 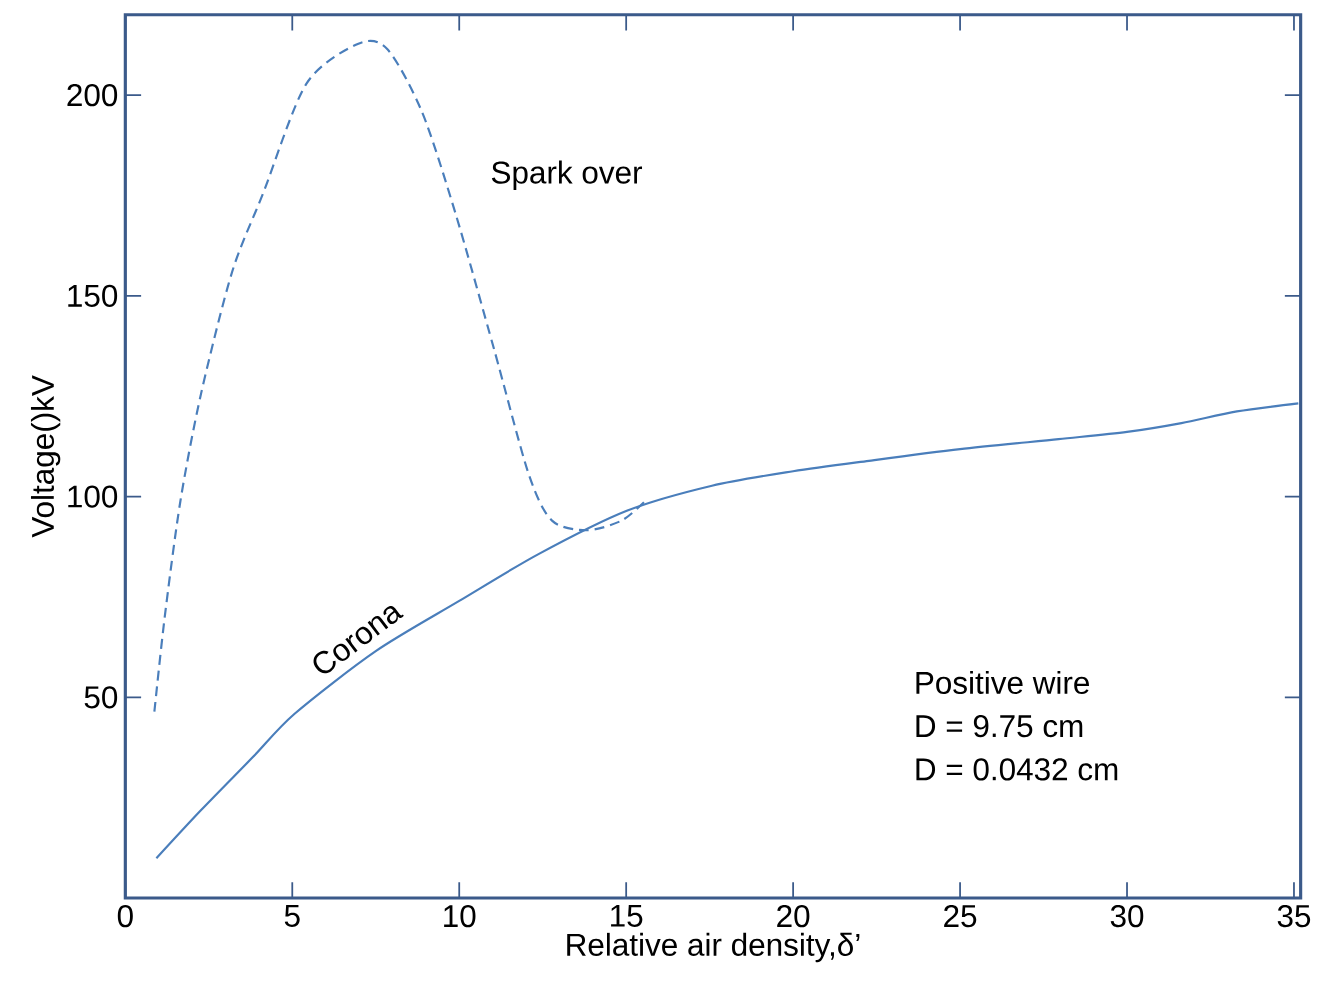 What do you see at coordinates (713, 948) in the screenshot?
I see `x-axis-title: Relative air density,δ’` at bounding box center [713, 948].